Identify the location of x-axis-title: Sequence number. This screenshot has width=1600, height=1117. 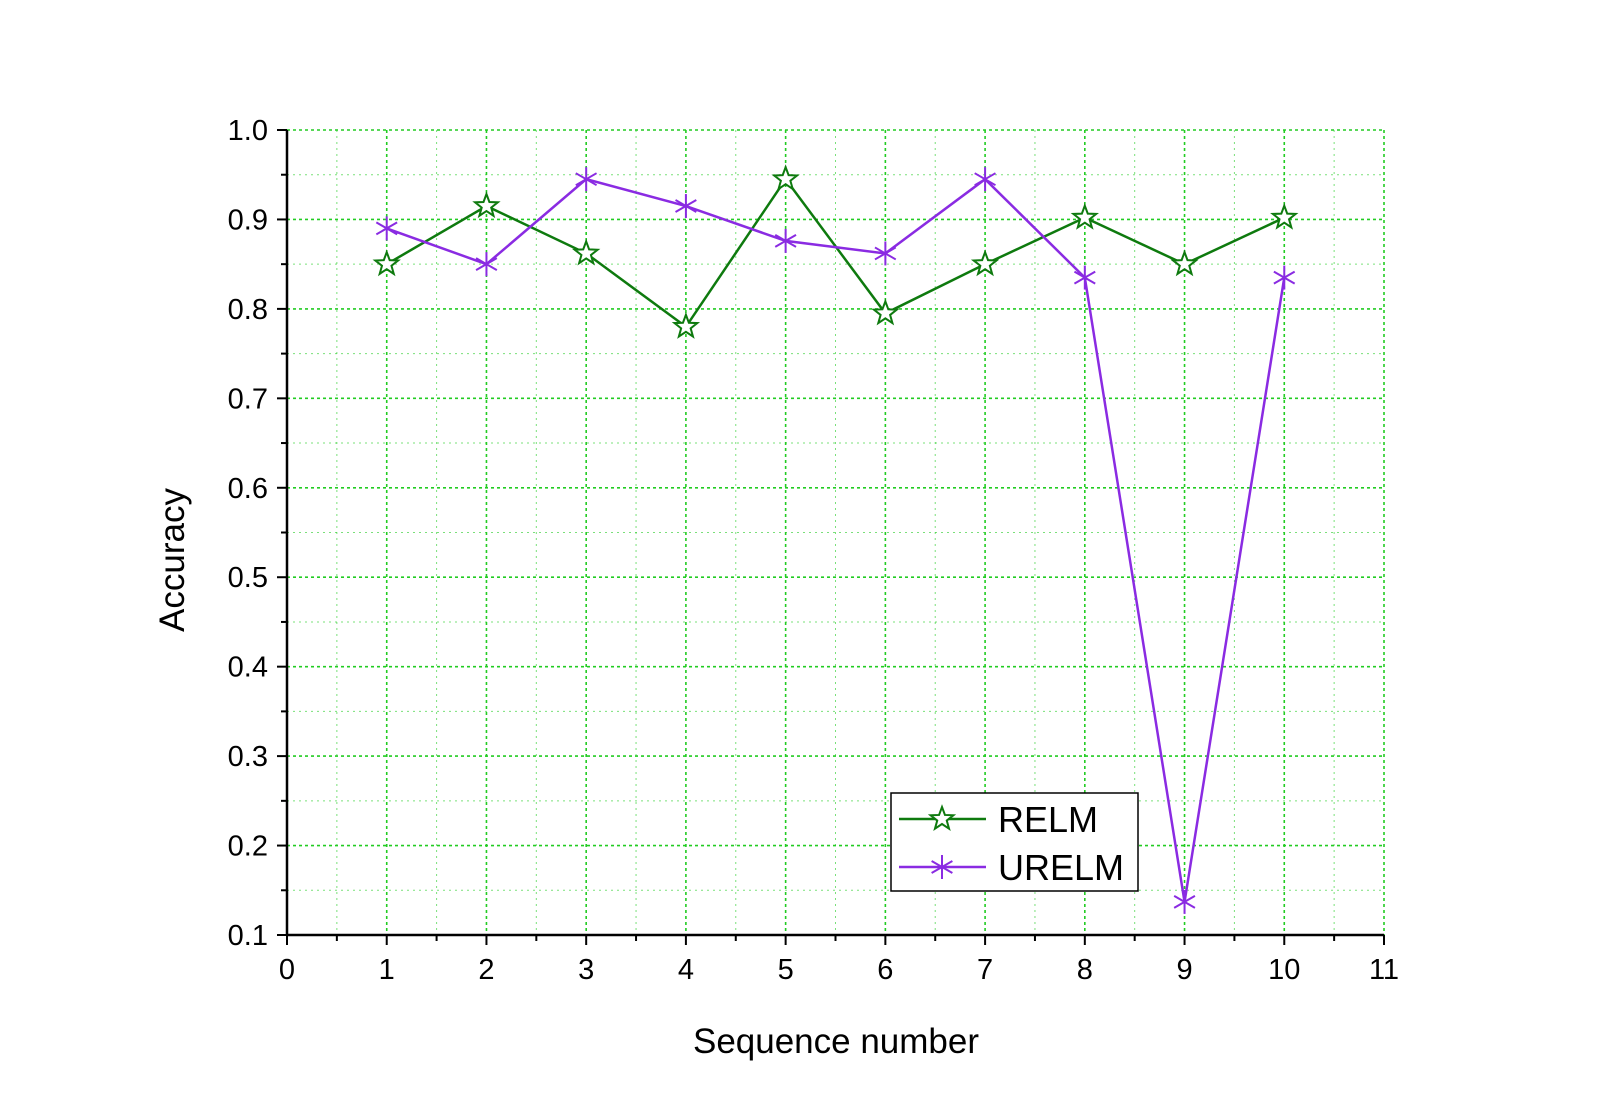
(836, 1041).